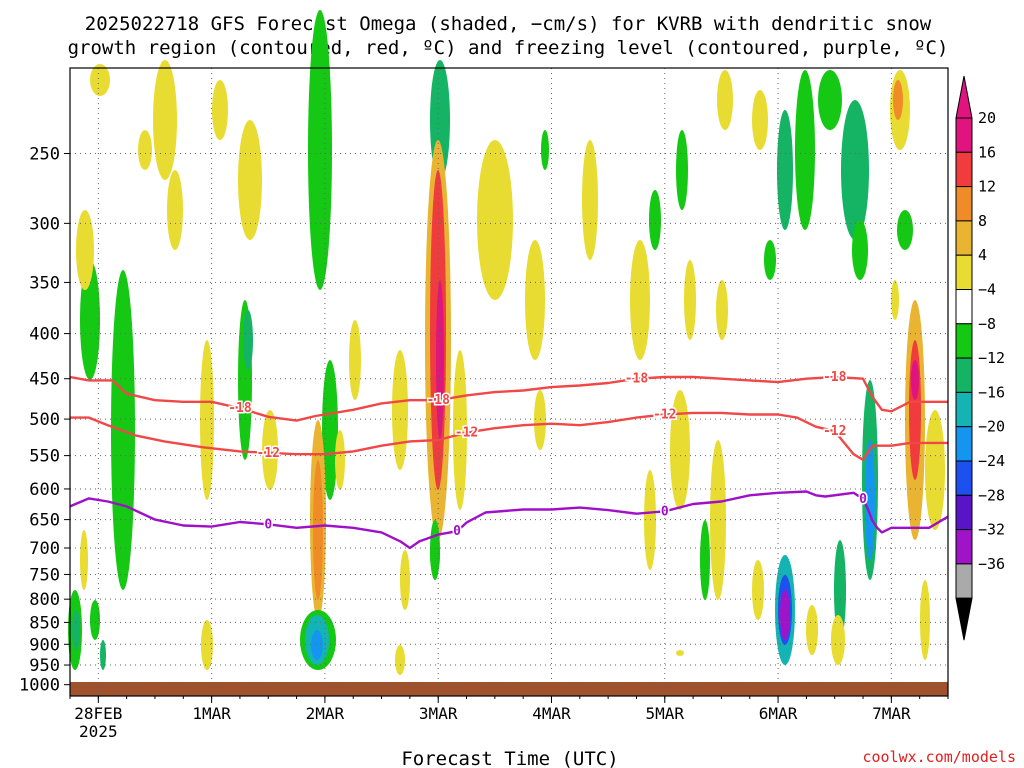 The height and width of the screenshot is (768, 1024). Describe the element at coordinates (982, 221) in the screenshot. I see `colorbar-label: 8` at that location.